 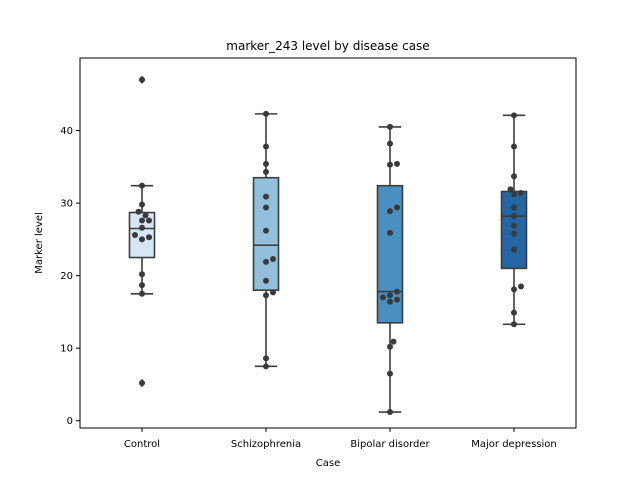 What do you see at coordinates (66, 131) in the screenshot?
I see `y-tick-label: 40` at bounding box center [66, 131].